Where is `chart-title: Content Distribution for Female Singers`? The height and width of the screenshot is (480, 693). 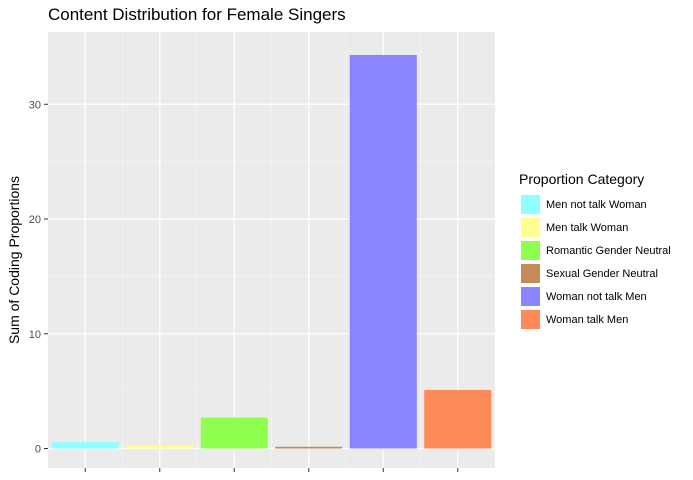
chart-title: Content Distribution for Female Singers is located at coordinates (197, 14).